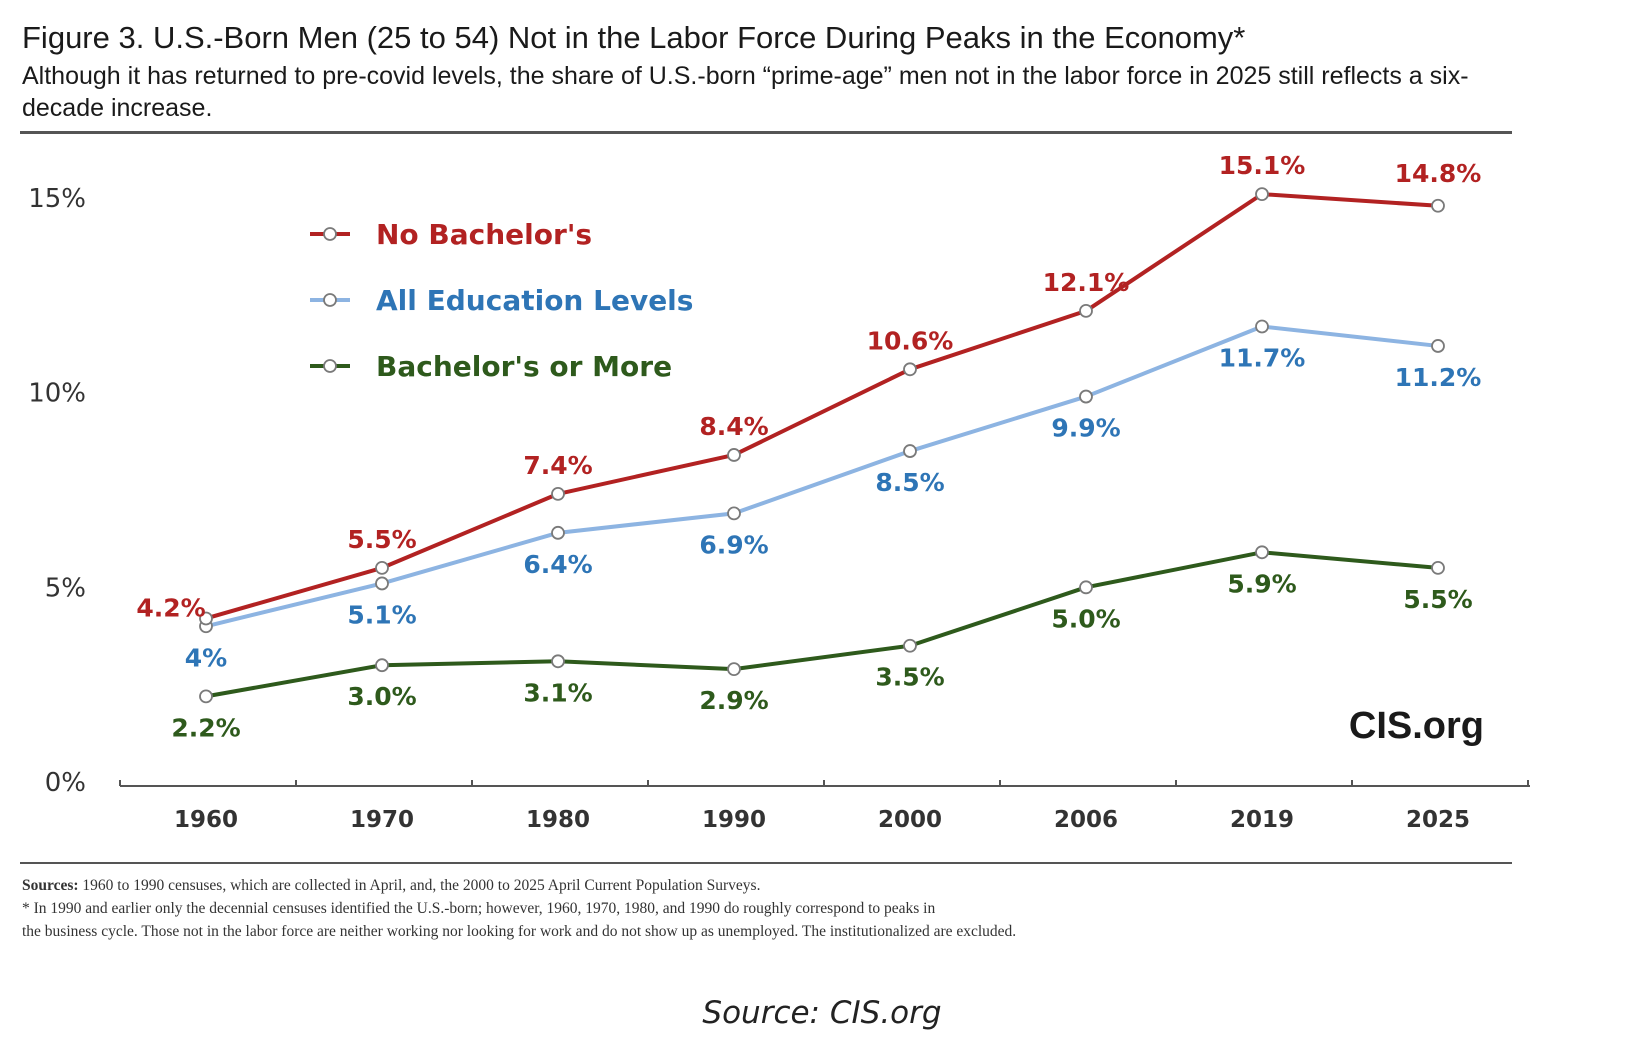 This screenshot has width=1644, height=1042. What do you see at coordinates (824, 806) in the screenshot?
I see `x-axis: 1960 1970 1980 1990 2000 2006 2019 2025` at bounding box center [824, 806].